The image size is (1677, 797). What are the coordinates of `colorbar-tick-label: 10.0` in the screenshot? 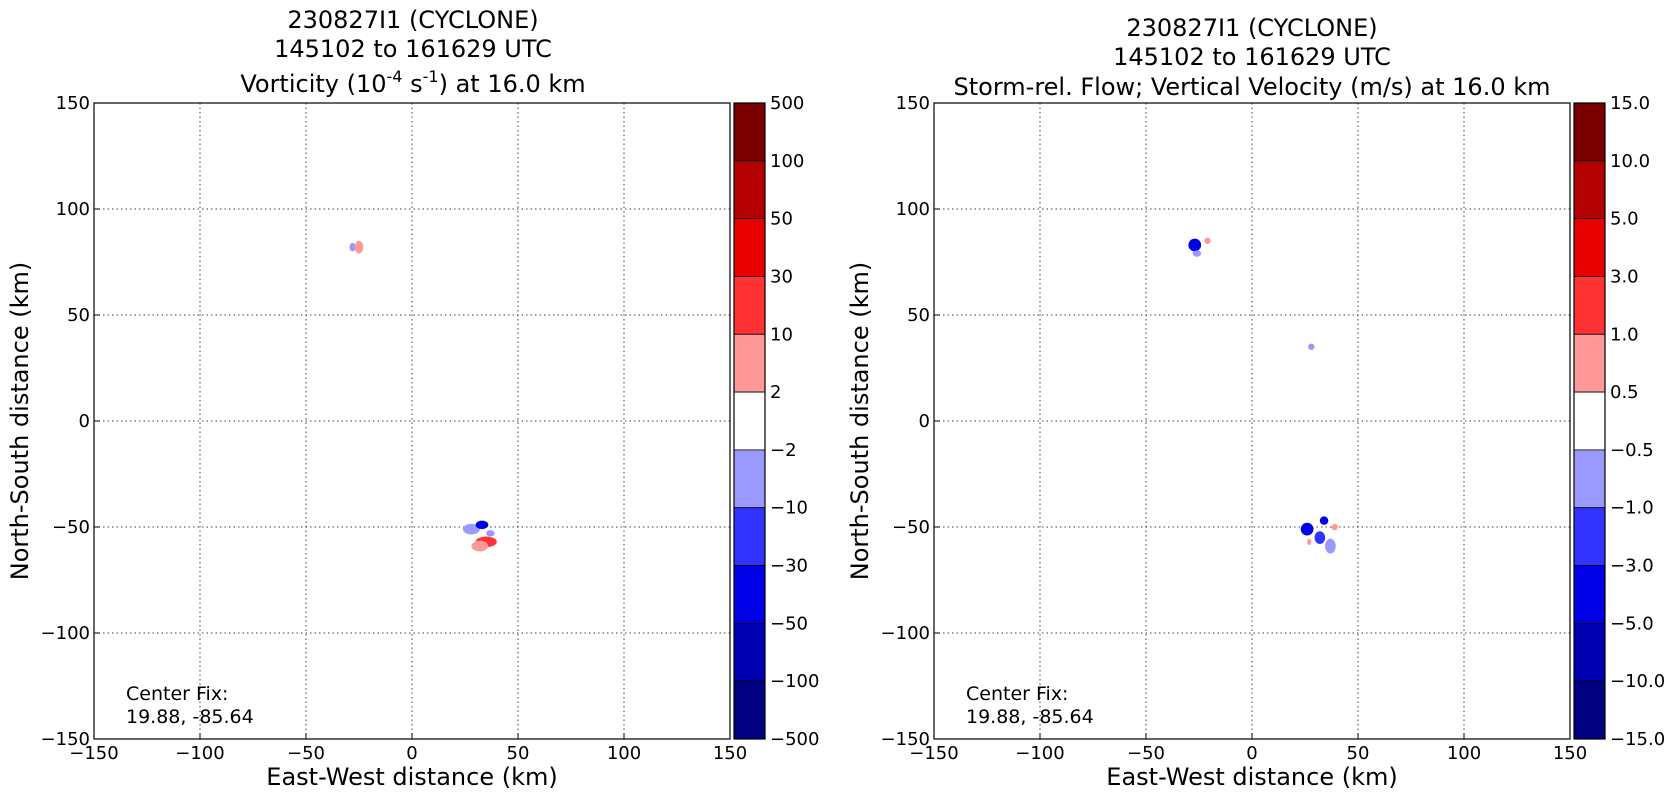 It's located at (1630, 161).